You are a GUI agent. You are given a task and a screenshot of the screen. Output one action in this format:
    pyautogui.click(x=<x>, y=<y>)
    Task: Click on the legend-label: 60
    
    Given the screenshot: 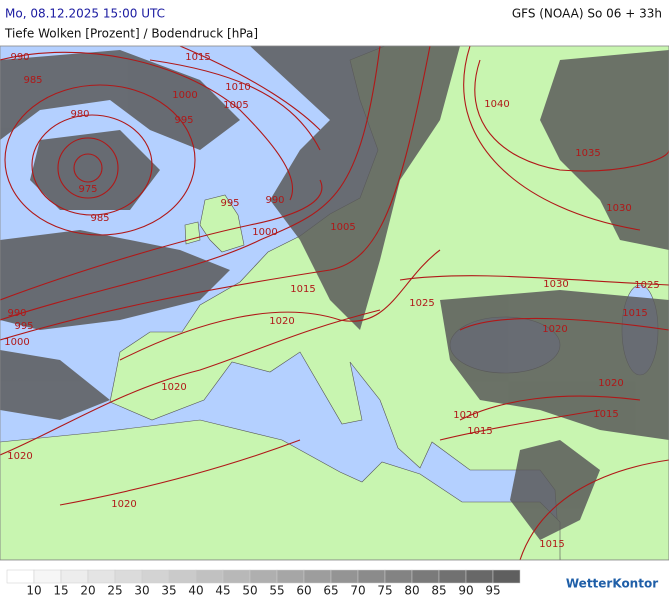 What is the action you would take?
    pyautogui.click(x=303, y=591)
    